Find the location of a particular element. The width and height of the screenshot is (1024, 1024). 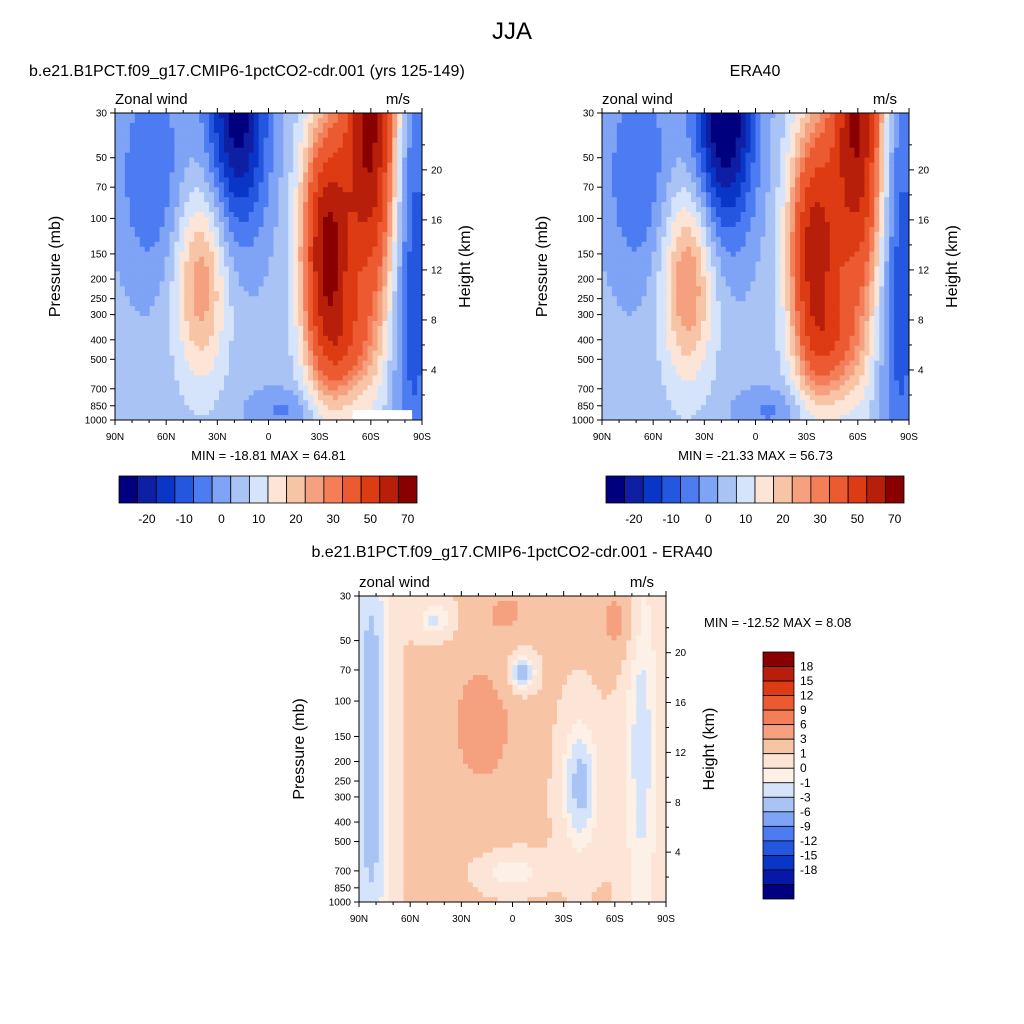

y-tick-label: 50 is located at coordinates (346, 641).